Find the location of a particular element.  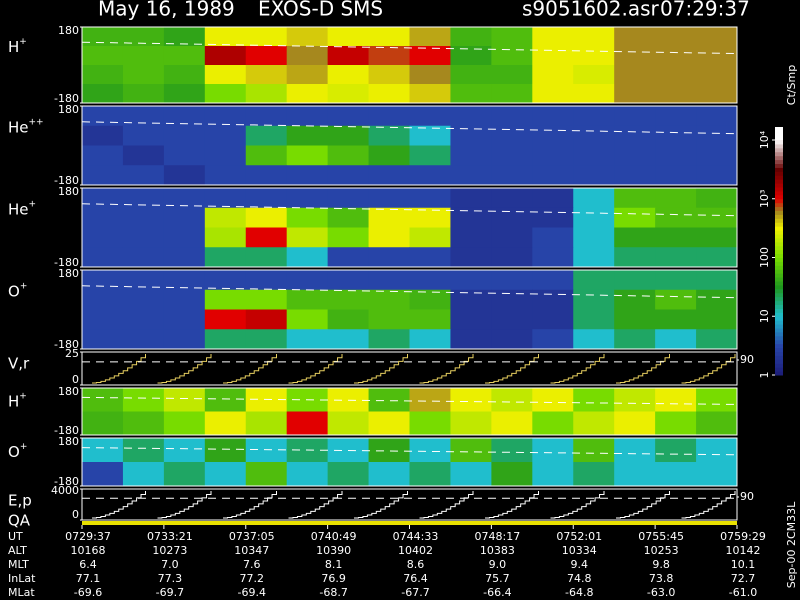

y-tick-label: -180 is located at coordinates (66, 481).